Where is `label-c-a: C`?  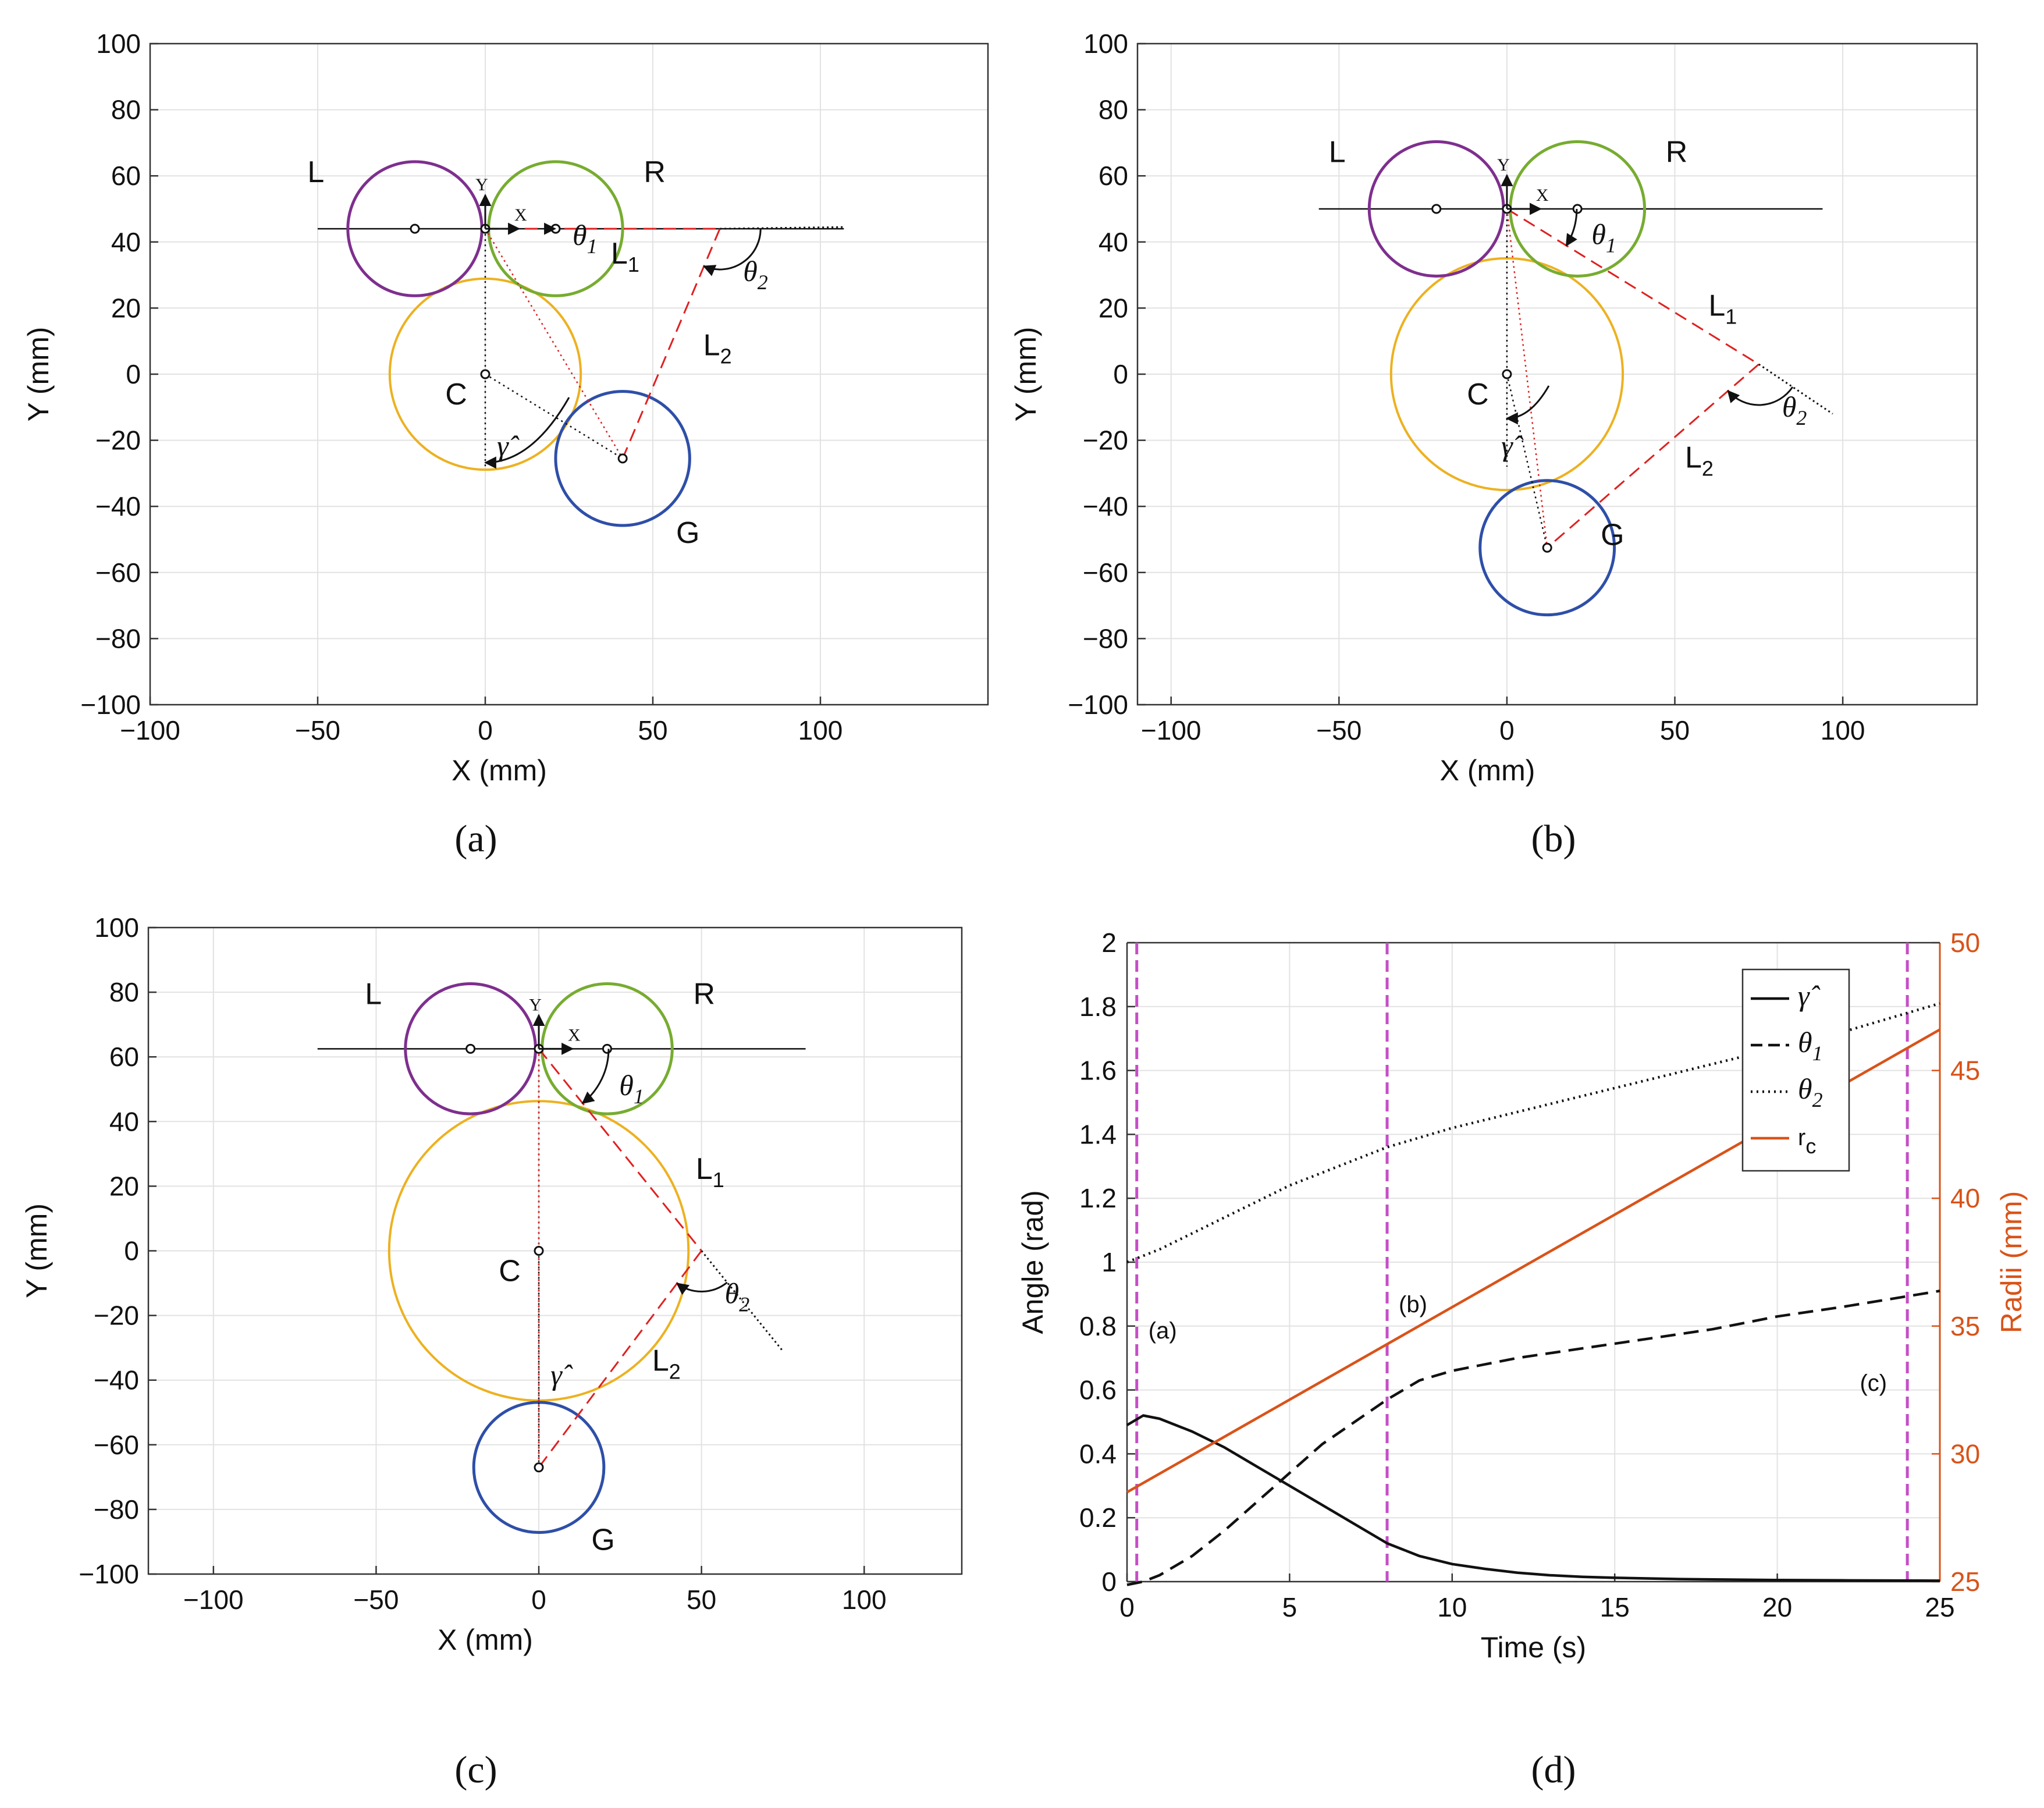 label-c-a: C is located at coordinates (456, 394).